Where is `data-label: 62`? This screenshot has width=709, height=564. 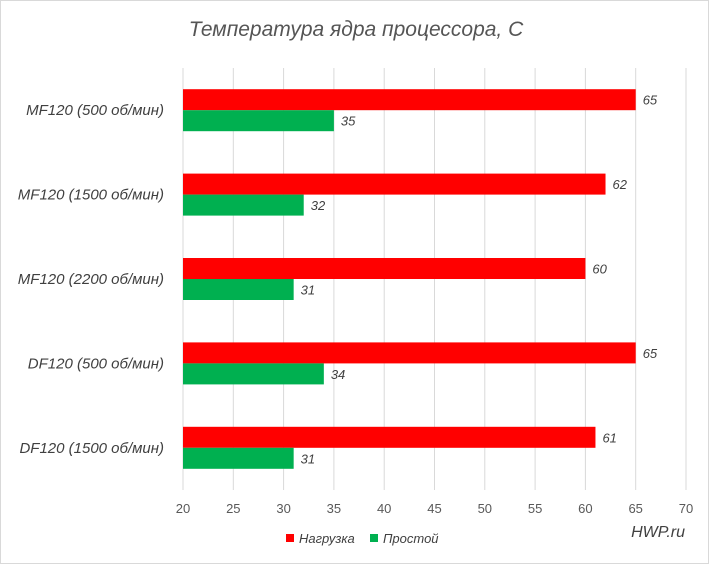
data-label: 62 is located at coordinates (620, 184).